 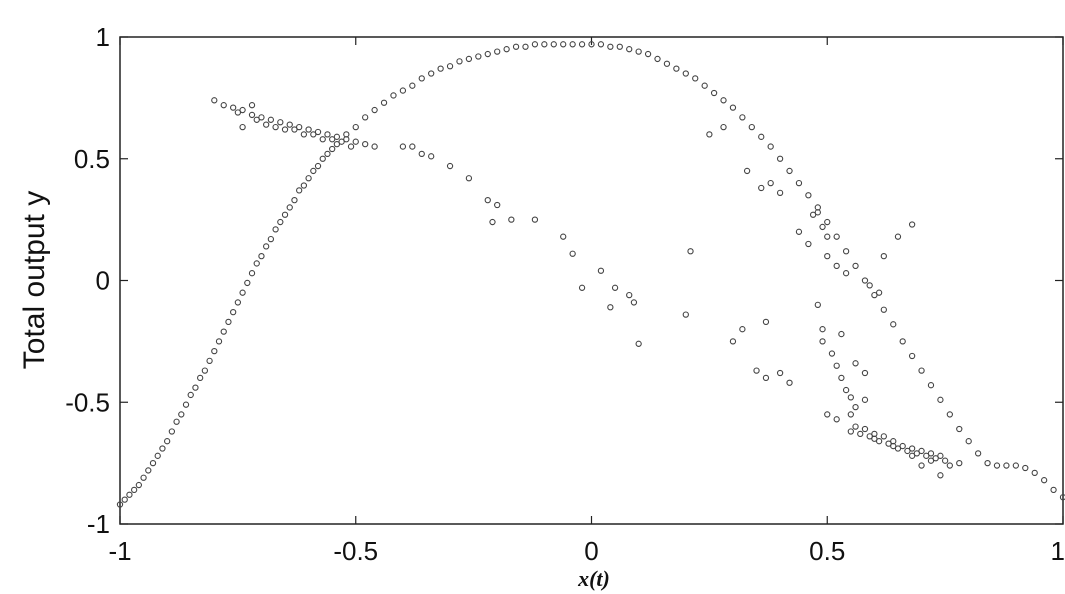 What do you see at coordinates (593, 578) in the screenshot?
I see `x-axis-label: x(t)` at bounding box center [593, 578].